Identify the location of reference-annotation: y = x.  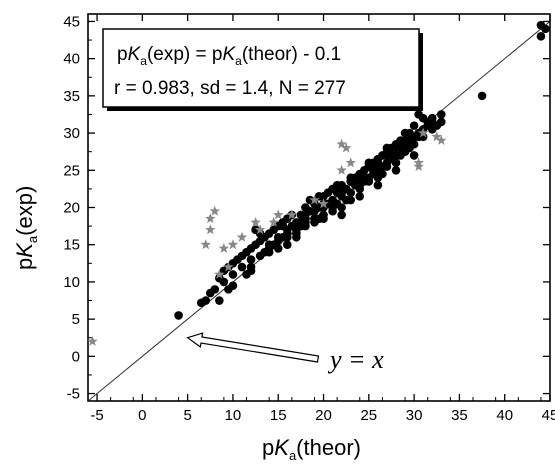
(286, 353).